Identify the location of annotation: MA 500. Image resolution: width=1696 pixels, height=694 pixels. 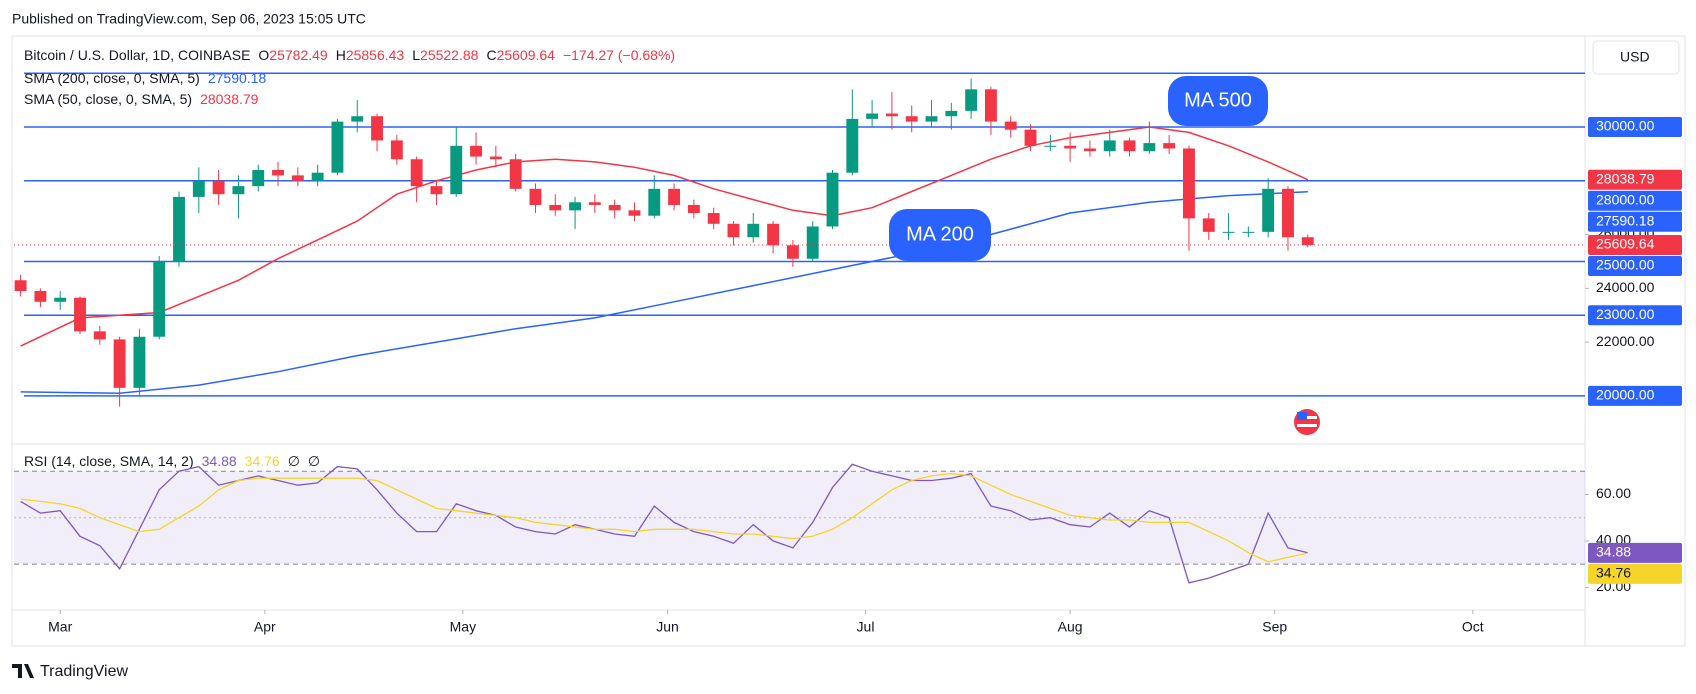
(1218, 101).